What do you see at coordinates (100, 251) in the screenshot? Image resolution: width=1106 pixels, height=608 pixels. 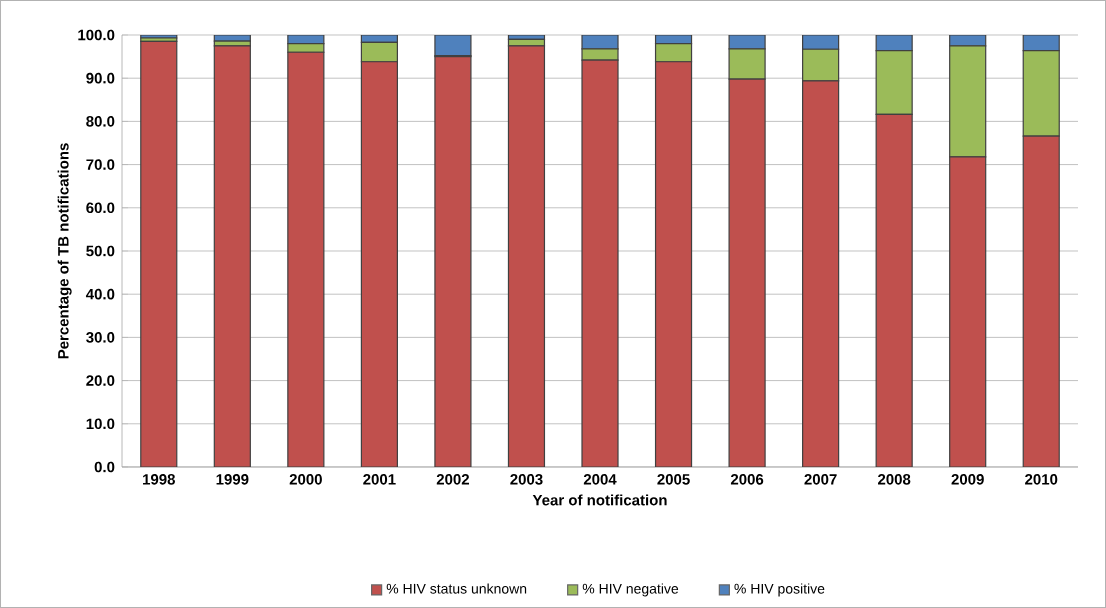 I see `y-tick-label: 50.0` at bounding box center [100, 251].